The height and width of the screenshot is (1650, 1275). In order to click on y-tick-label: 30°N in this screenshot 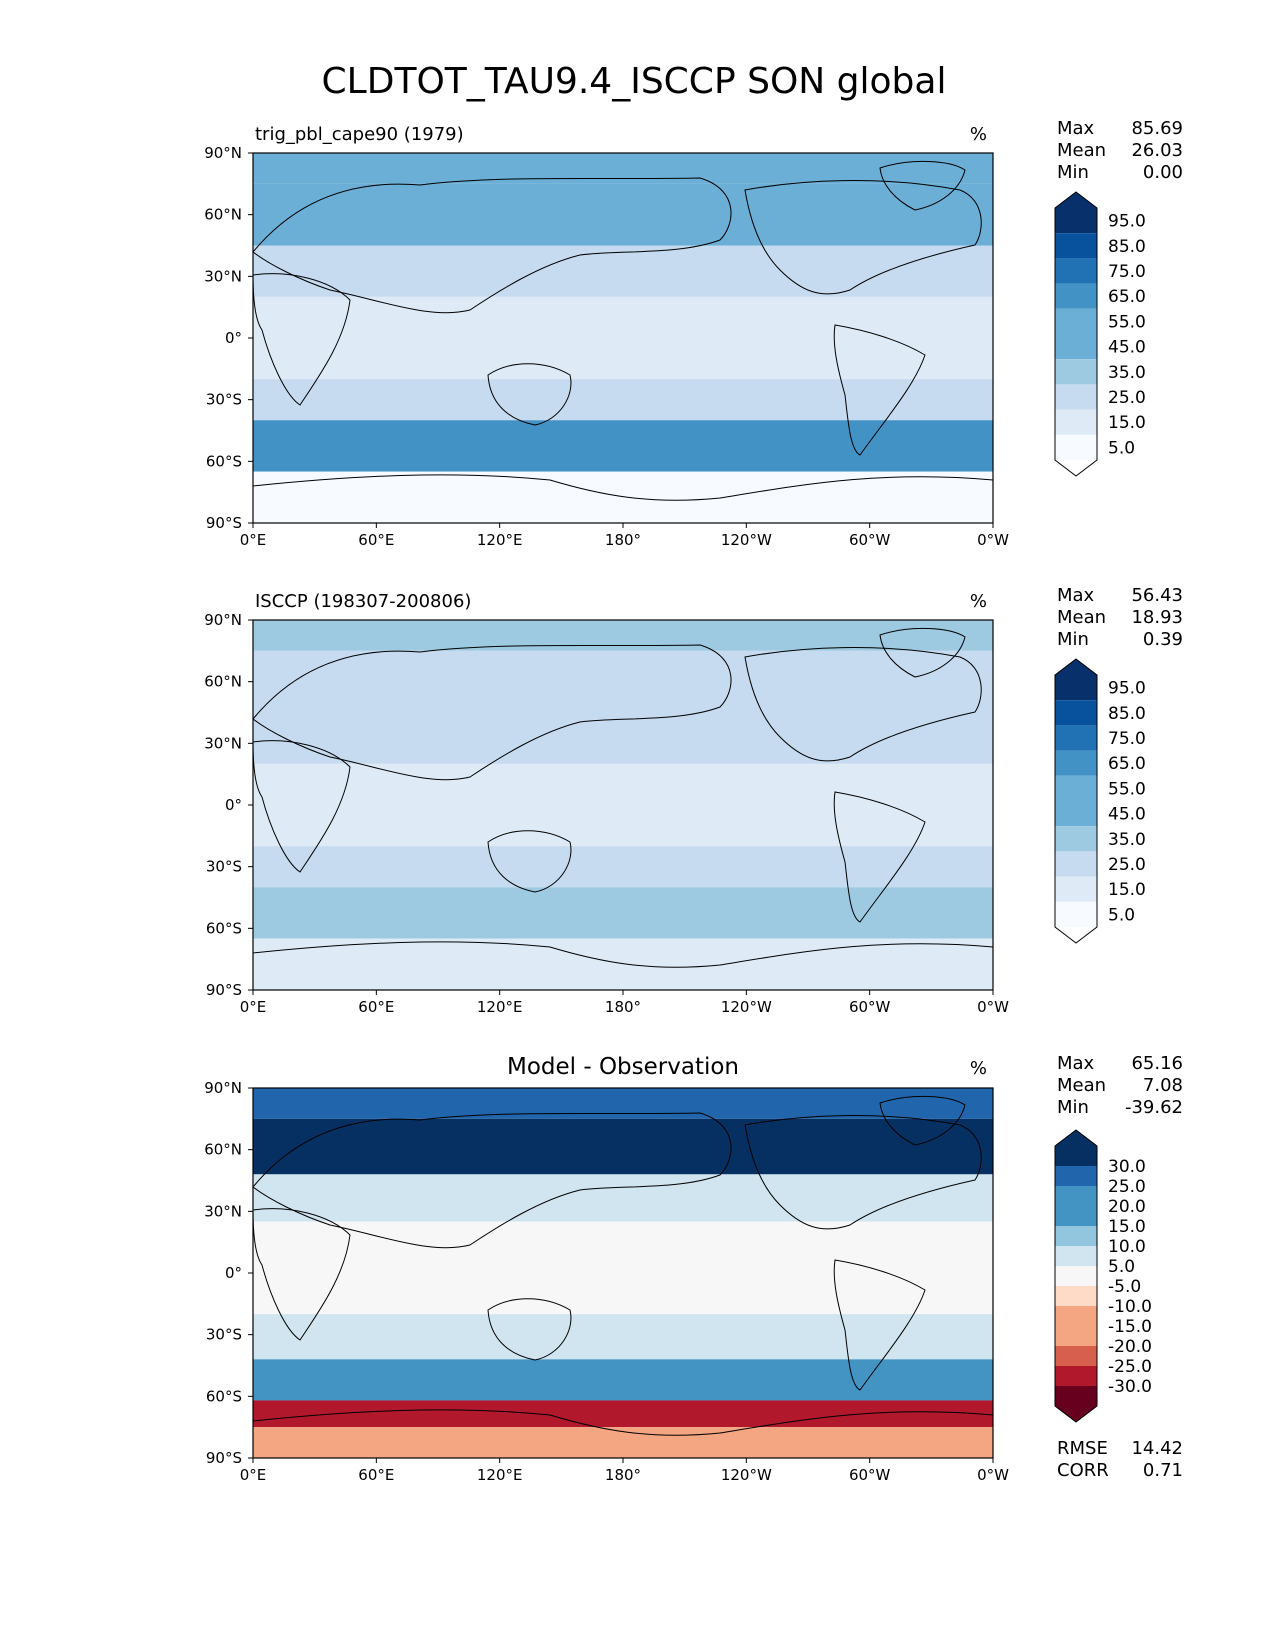, I will do `click(223, 743)`.